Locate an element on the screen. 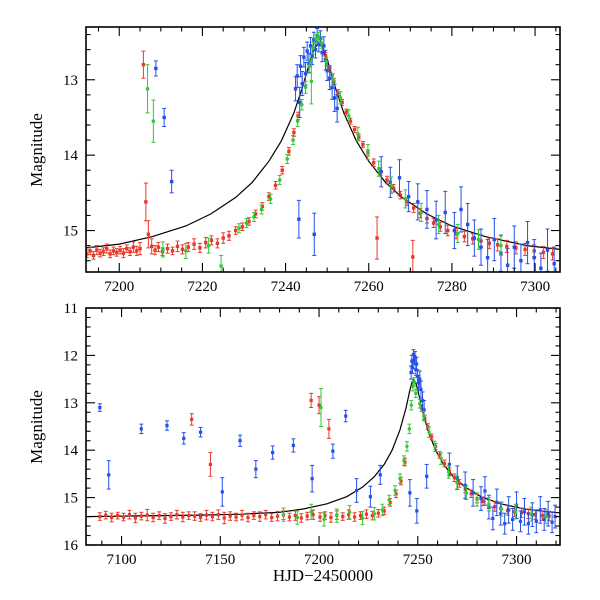 The width and height of the screenshot is (600, 600). y-tick-label: 16 is located at coordinates (71, 546).